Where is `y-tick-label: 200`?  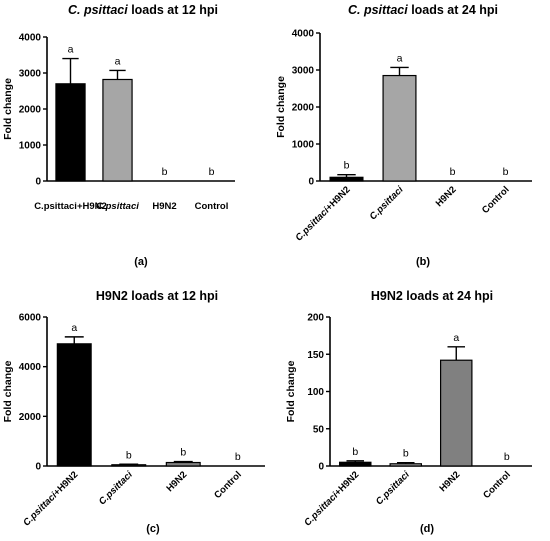 y-tick-label: 200 is located at coordinates (315, 318).